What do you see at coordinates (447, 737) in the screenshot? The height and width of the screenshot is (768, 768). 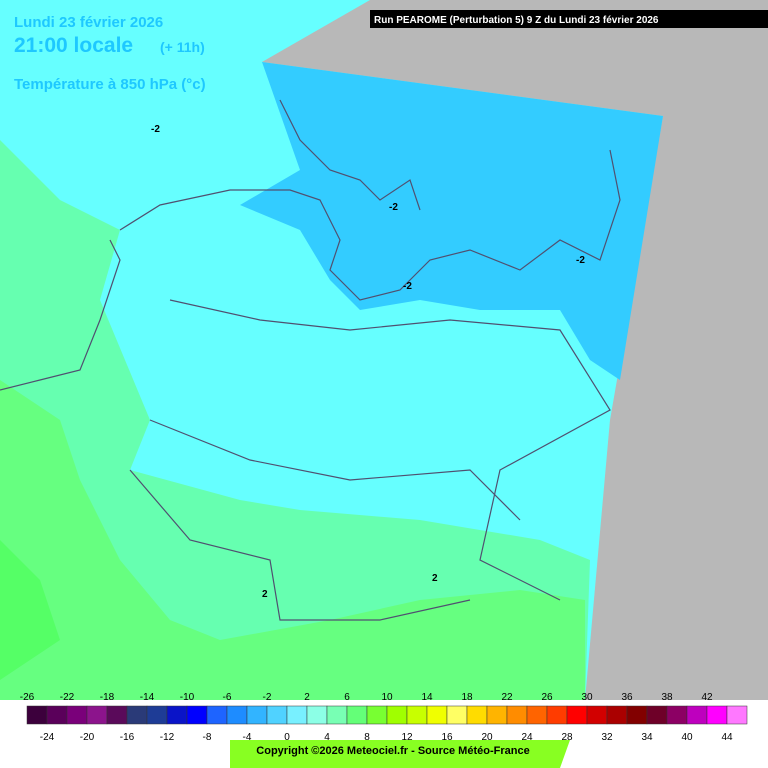 I see `legend-label: 16` at bounding box center [447, 737].